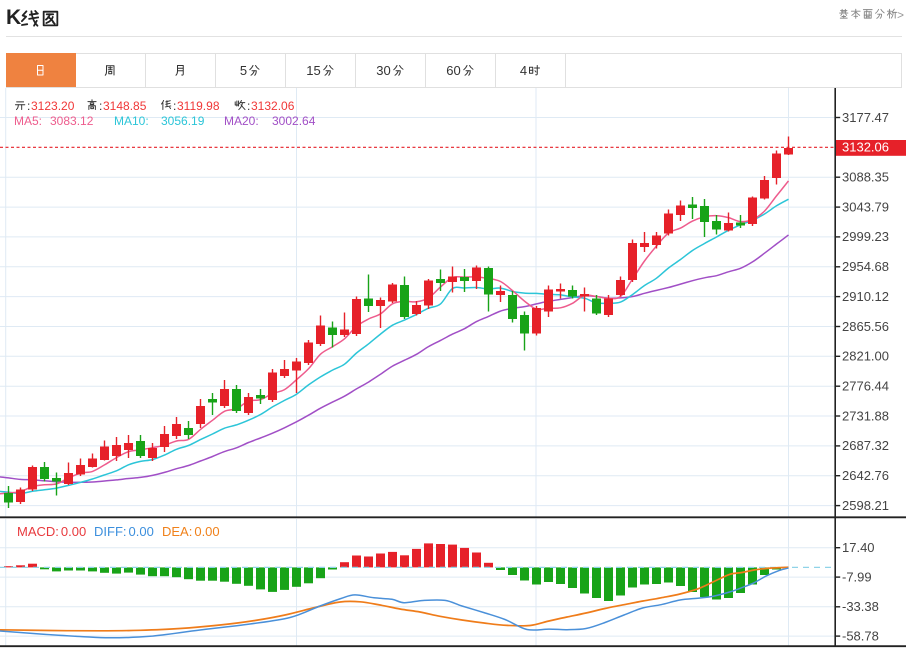  I want to click on svg-text: 2642.76, so click(865, 475).